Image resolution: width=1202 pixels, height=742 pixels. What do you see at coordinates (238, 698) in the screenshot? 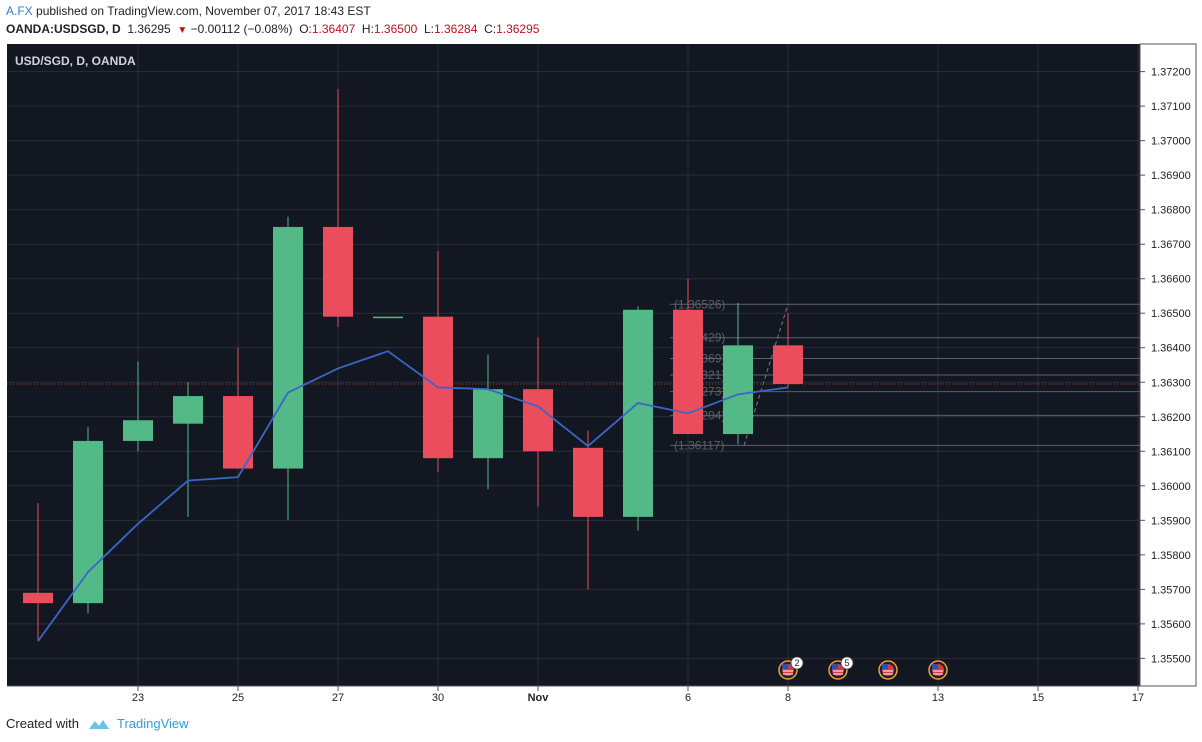
I see `time-tick-label: 25` at bounding box center [238, 698].